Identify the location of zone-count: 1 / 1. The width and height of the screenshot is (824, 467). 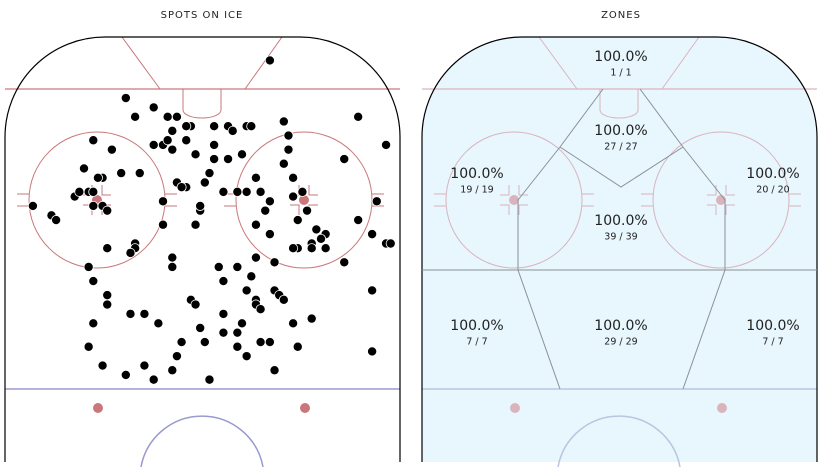
(620, 73).